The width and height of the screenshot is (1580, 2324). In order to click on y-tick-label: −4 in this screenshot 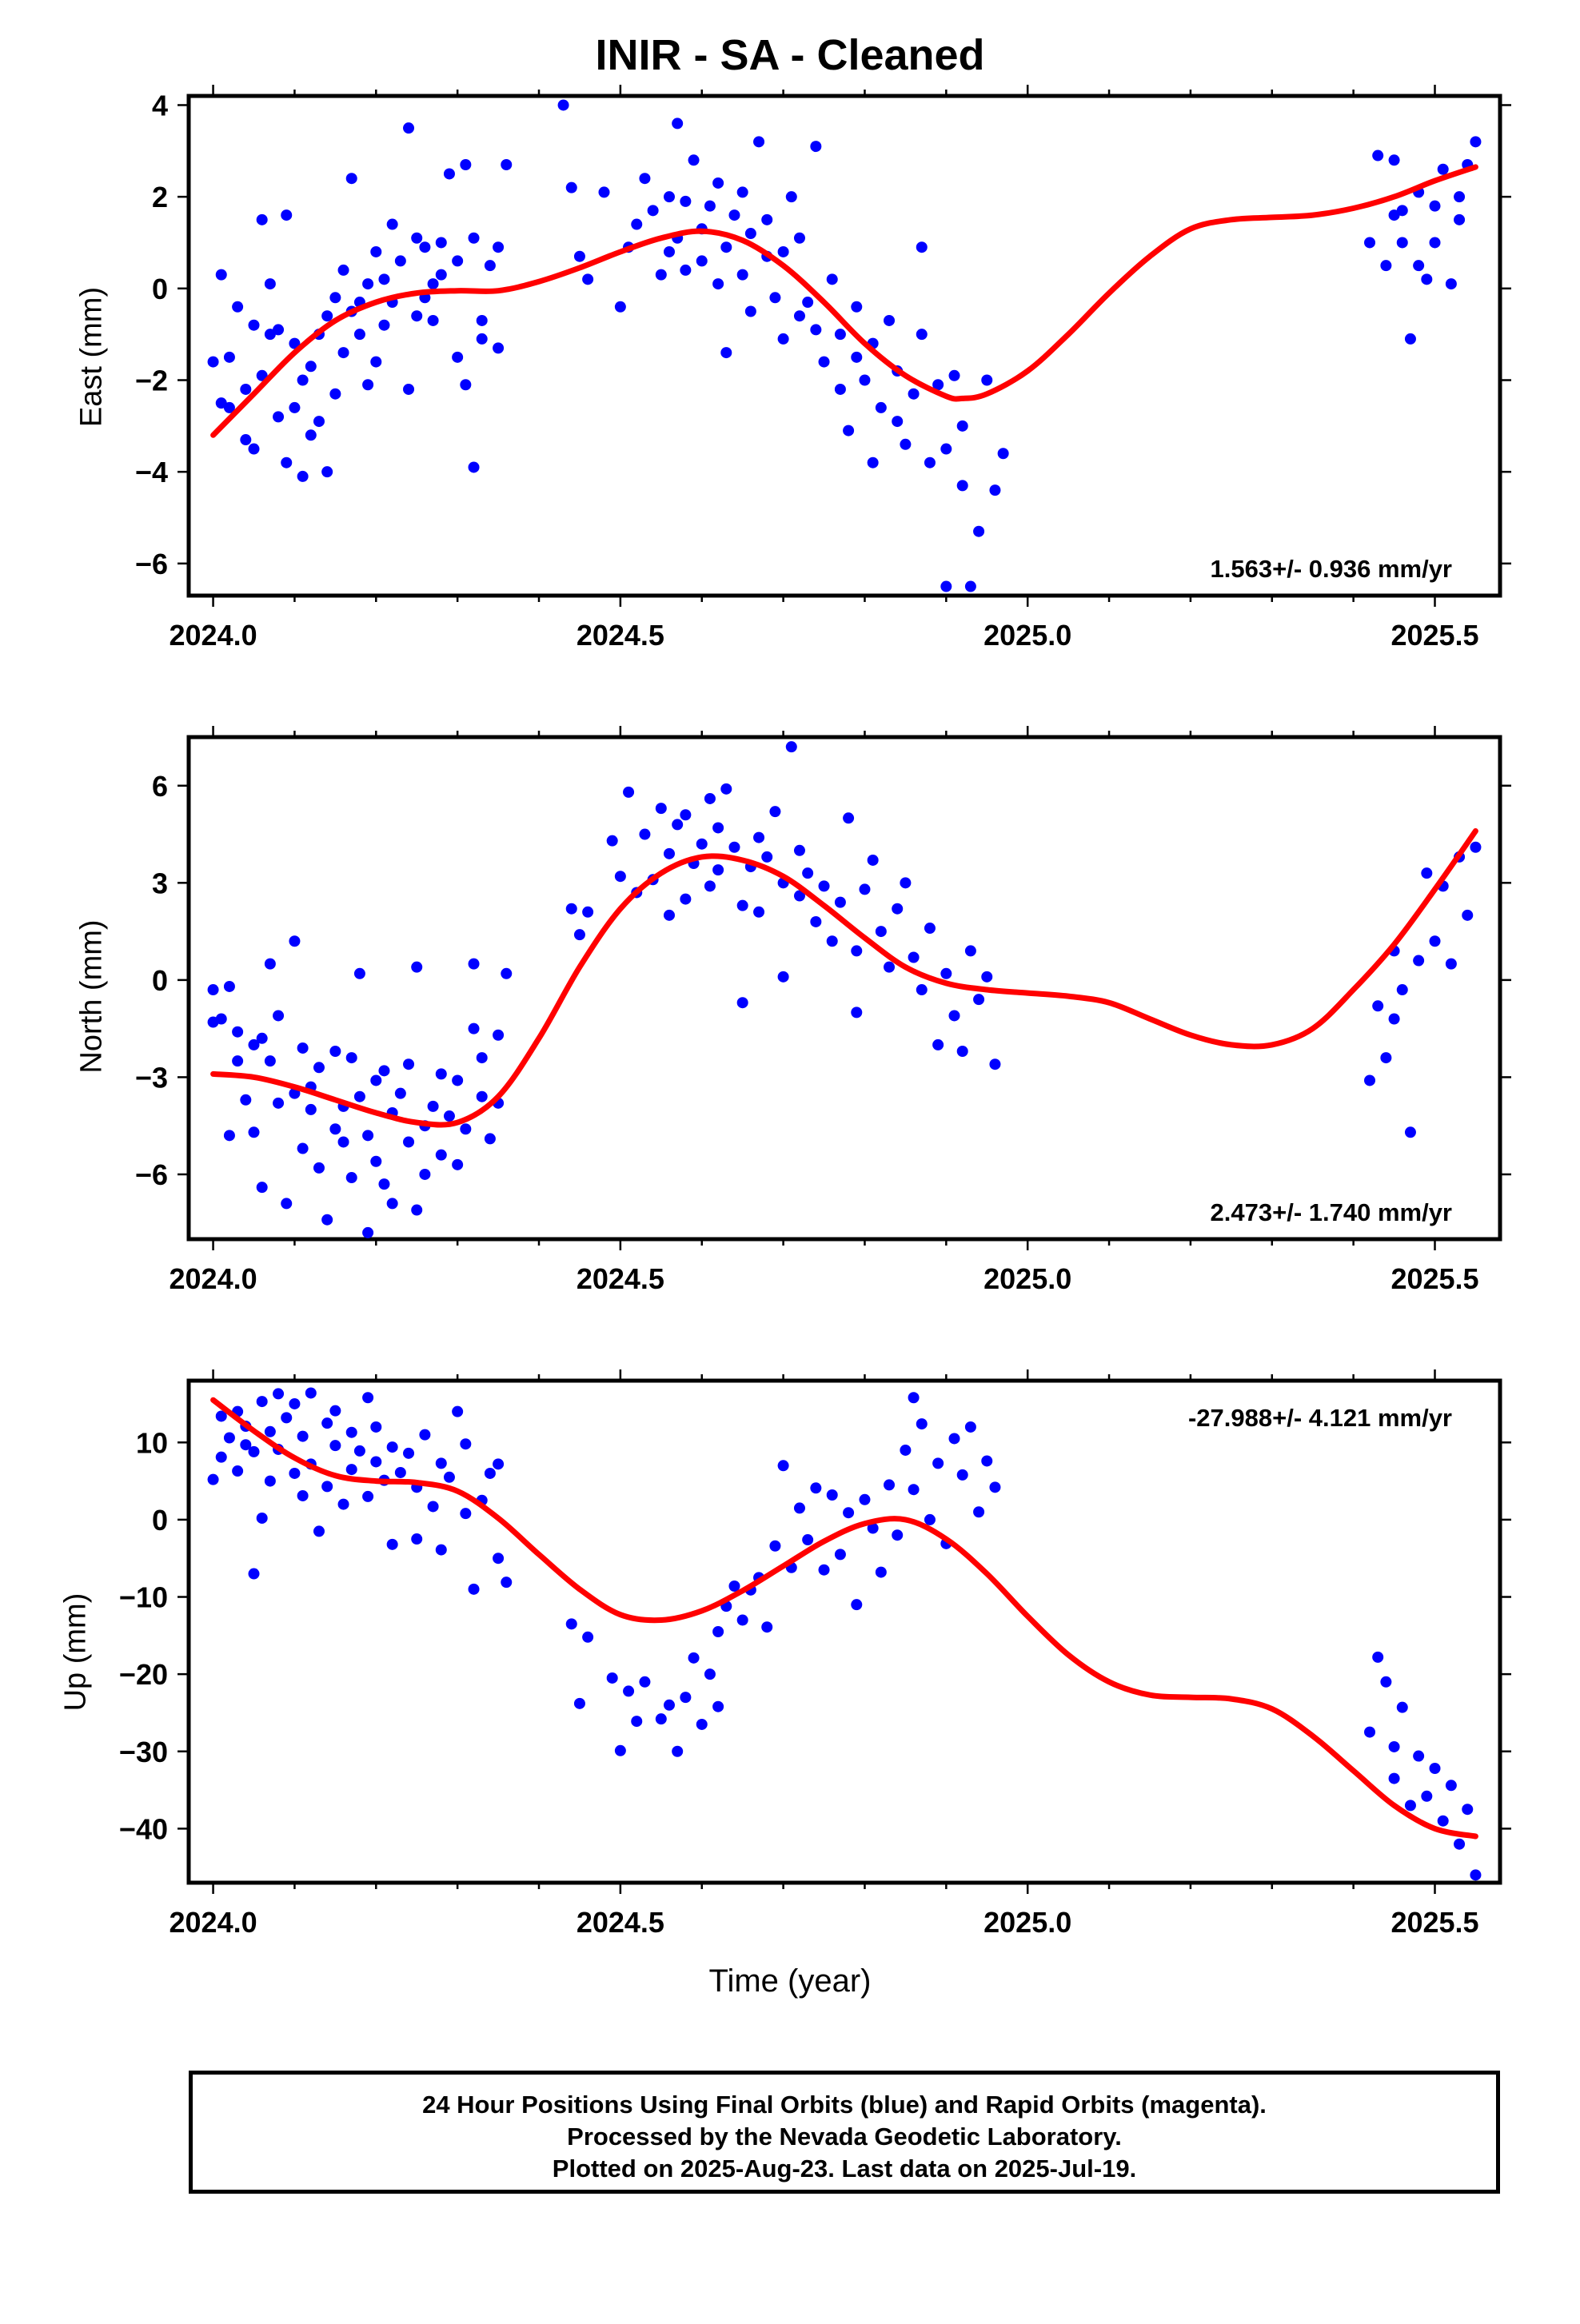, I will do `click(152, 472)`.